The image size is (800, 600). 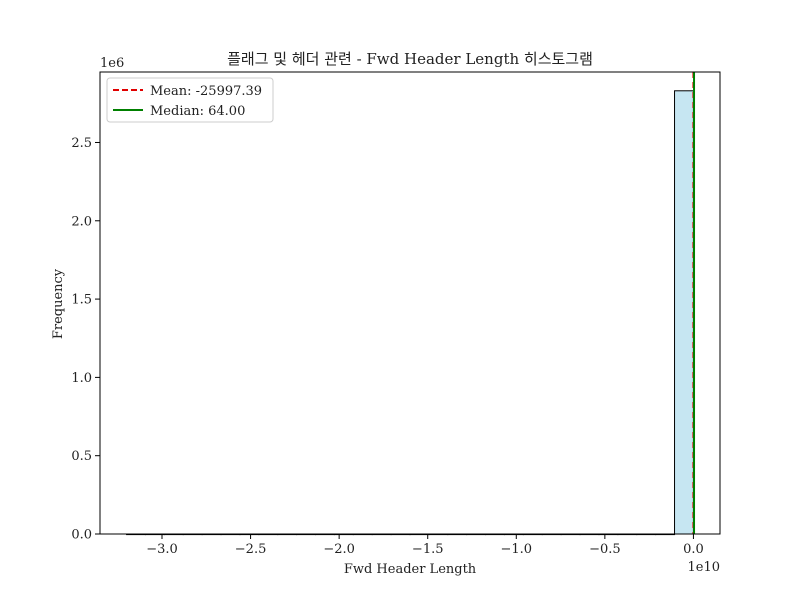 I want to click on y-tick-label-5: 2.5, so click(x=81, y=143).